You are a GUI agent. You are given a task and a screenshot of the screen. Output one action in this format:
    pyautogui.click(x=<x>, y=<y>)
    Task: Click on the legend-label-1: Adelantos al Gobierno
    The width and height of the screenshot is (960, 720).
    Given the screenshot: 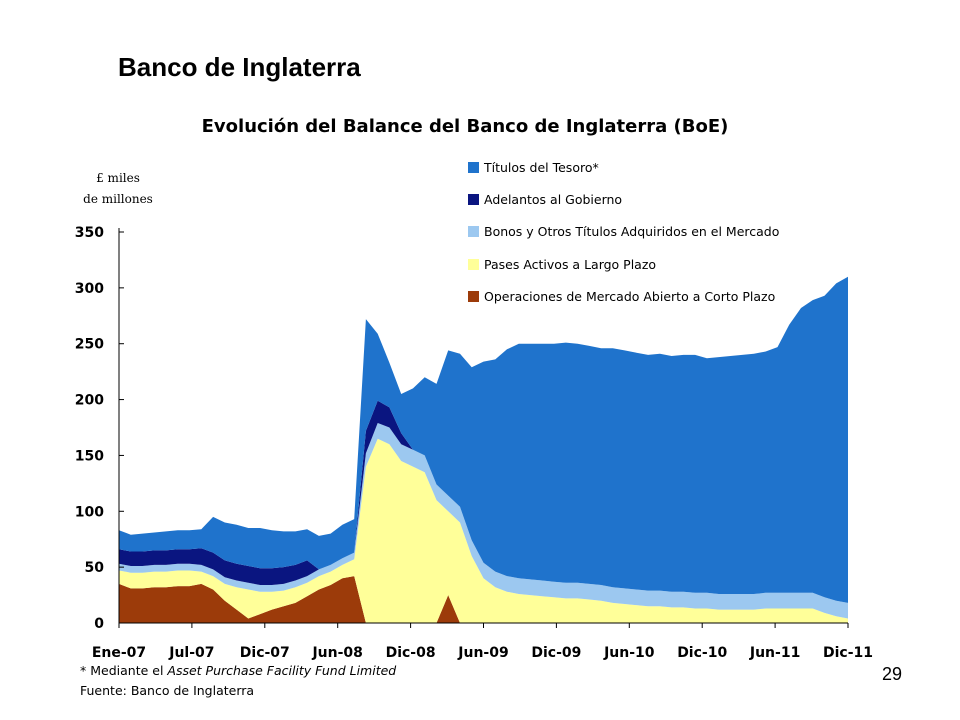 What is the action you would take?
    pyautogui.click(x=553, y=200)
    